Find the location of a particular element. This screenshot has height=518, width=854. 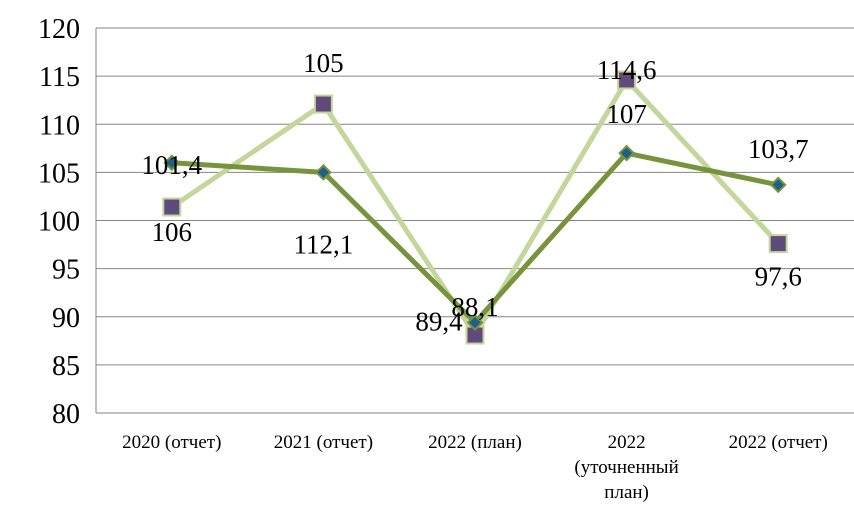

y-tick-label: 85 is located at coordinates (66, 366).